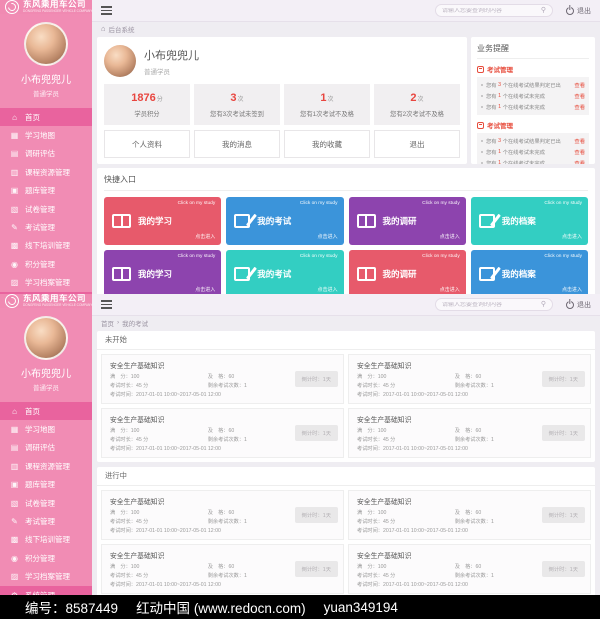 The width and height of the screenshot is (600, 619). I want to click on footer-user: yuan349194, so click(360, 607).